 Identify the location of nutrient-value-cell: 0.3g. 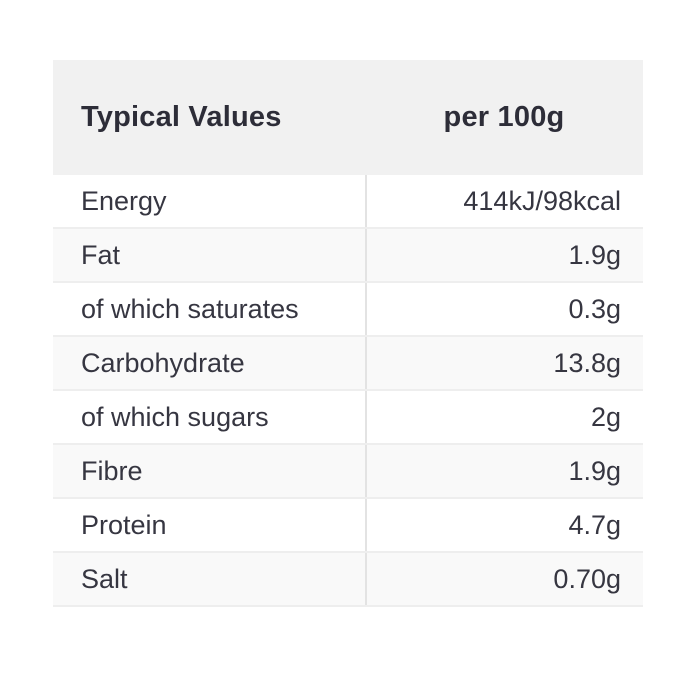
(504, 309).